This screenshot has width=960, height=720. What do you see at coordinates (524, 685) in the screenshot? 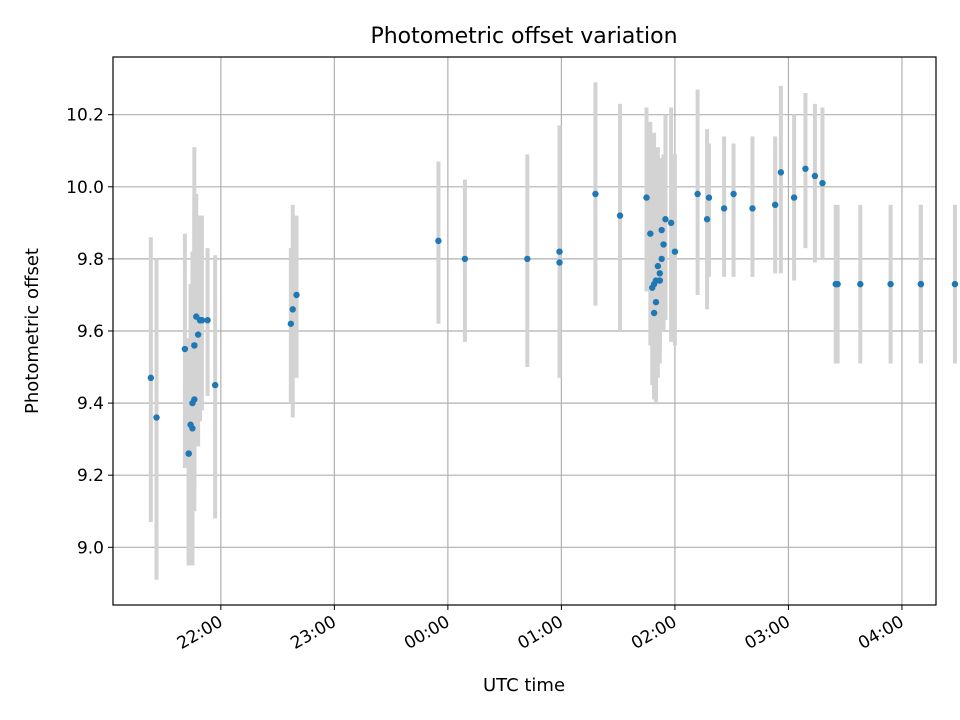
I see `x-axis-label: UTC time` at bounding box center [524, 685].